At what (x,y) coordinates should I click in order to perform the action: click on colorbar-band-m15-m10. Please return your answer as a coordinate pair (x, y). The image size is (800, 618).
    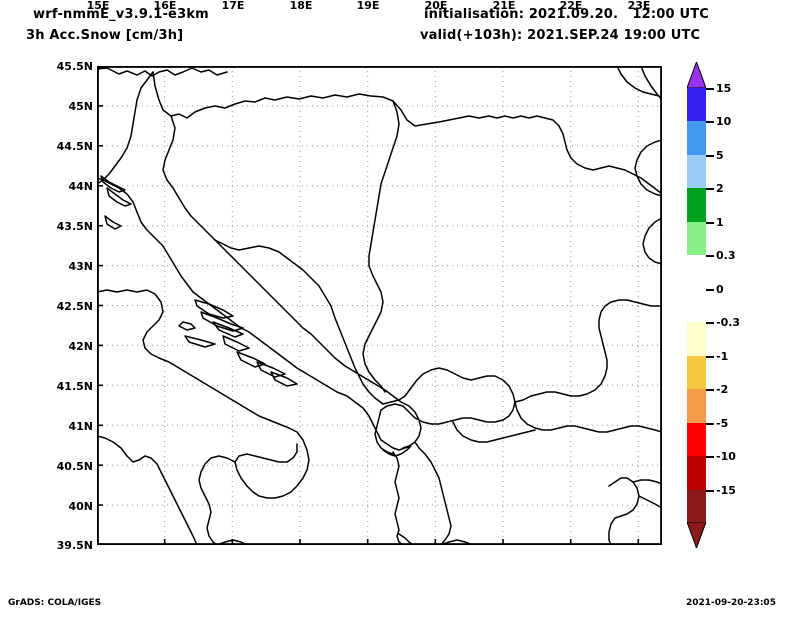
    Looking at the image, I should click on (696, 473).